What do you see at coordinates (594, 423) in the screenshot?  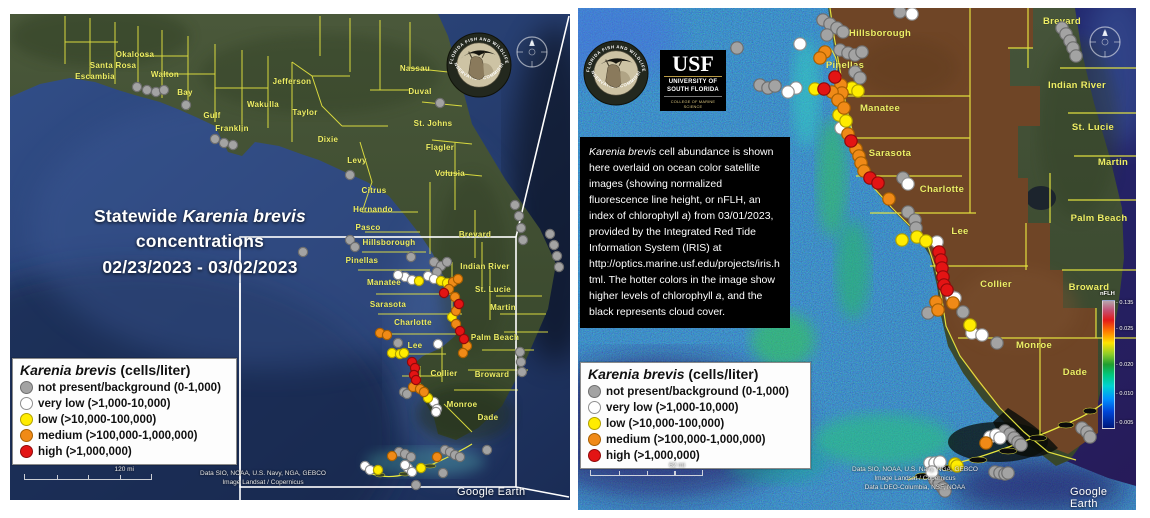 I see `legend-swatch-y` at bounding box center [594, 423].